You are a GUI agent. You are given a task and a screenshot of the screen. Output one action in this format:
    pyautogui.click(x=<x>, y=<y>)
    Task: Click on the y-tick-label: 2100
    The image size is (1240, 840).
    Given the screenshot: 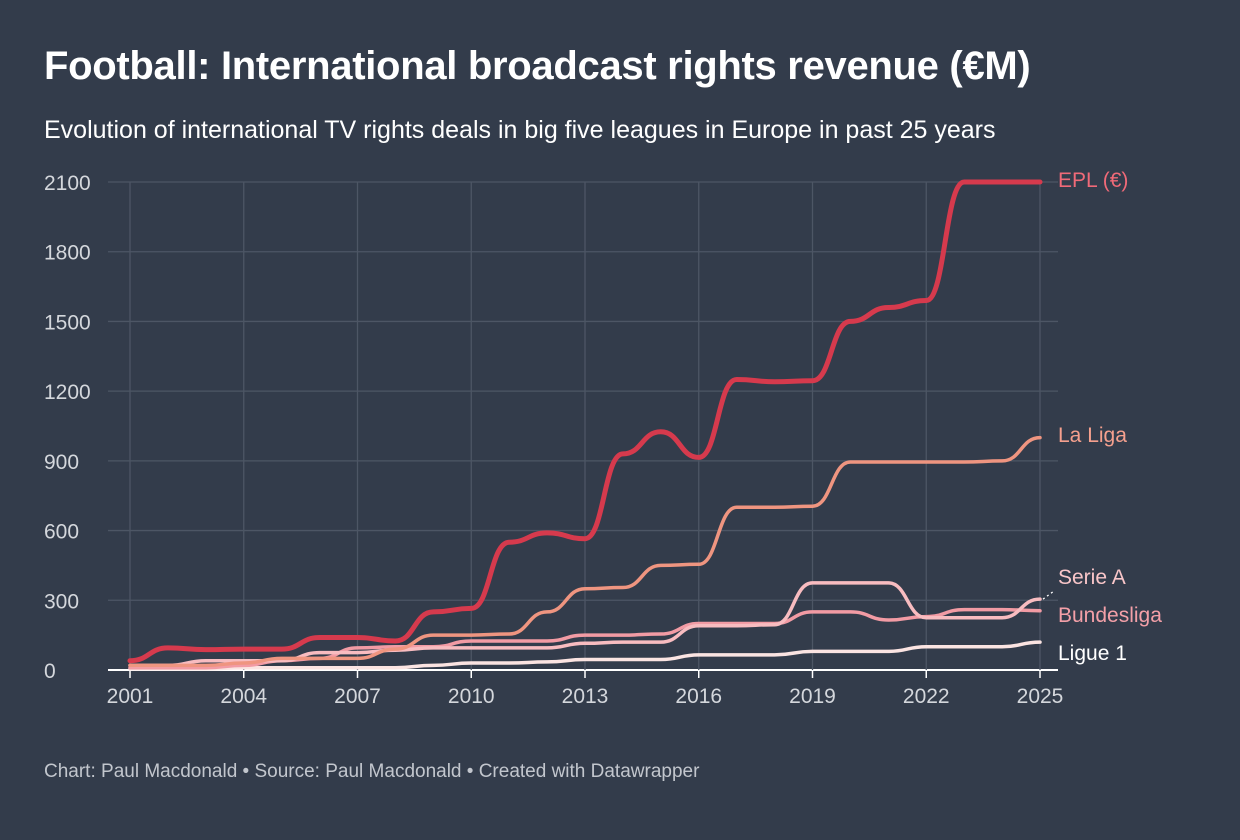 What is the action you would take?
    pyautogui.click(x=67, y=183)
    